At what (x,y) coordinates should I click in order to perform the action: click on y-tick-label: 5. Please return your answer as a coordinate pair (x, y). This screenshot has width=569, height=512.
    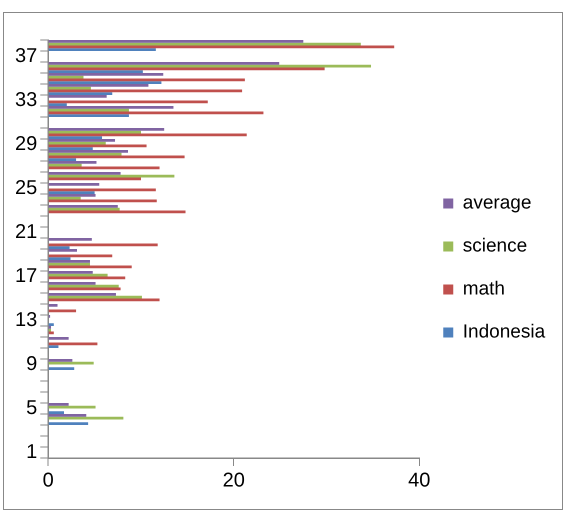
    Looking at the image, I should click on (32, 408).